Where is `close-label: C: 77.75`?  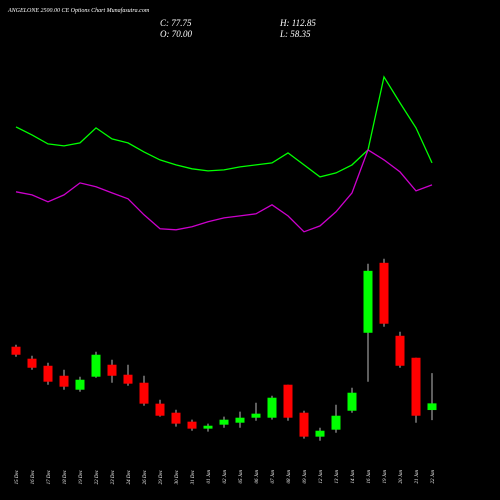 close-label: C: 77.75 is located at coordinates (176, 23).